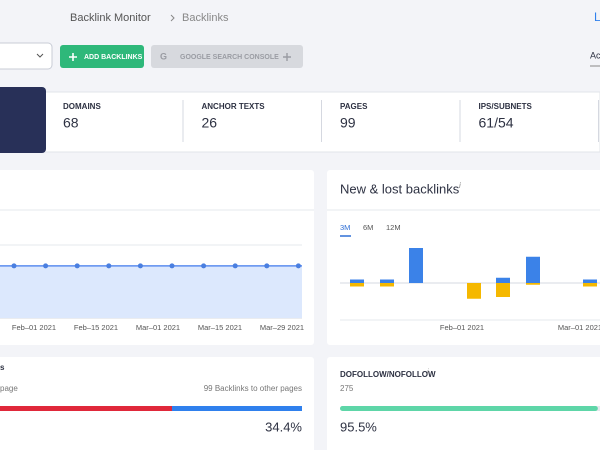  I want to click on card-title: New & lost backlinks, so click(400, 188).